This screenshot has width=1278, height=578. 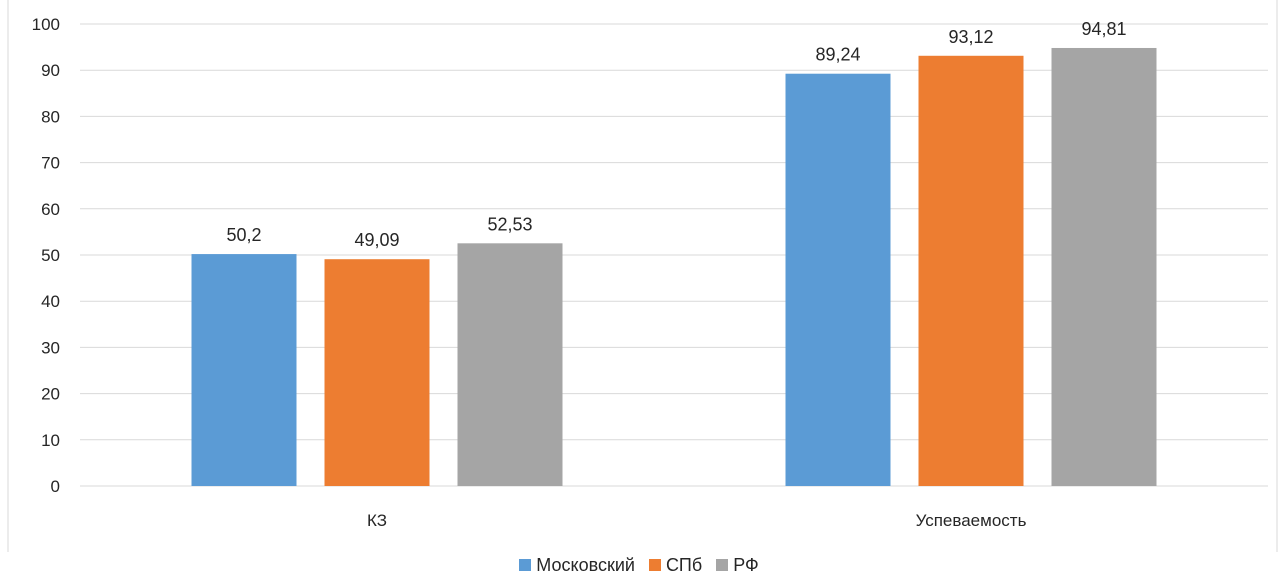 What do you see at coordinates (50, 116) in the screenshot?
I see `y-tick-label: 80` at bounding box center [50, 116].